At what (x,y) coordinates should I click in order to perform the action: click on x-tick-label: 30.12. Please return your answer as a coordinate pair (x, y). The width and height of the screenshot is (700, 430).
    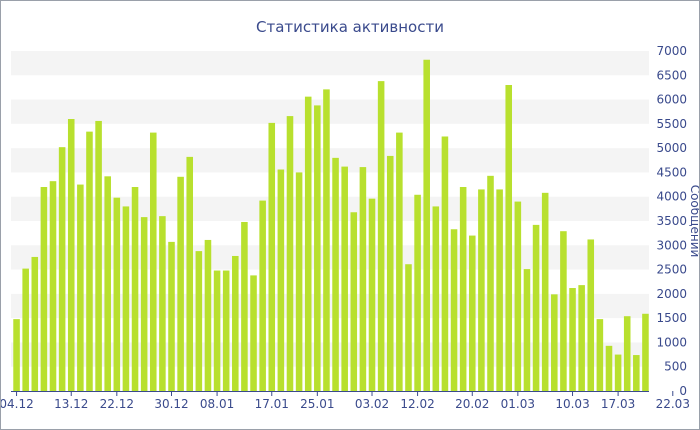
    Looking at the image, I should click on (171, 404).